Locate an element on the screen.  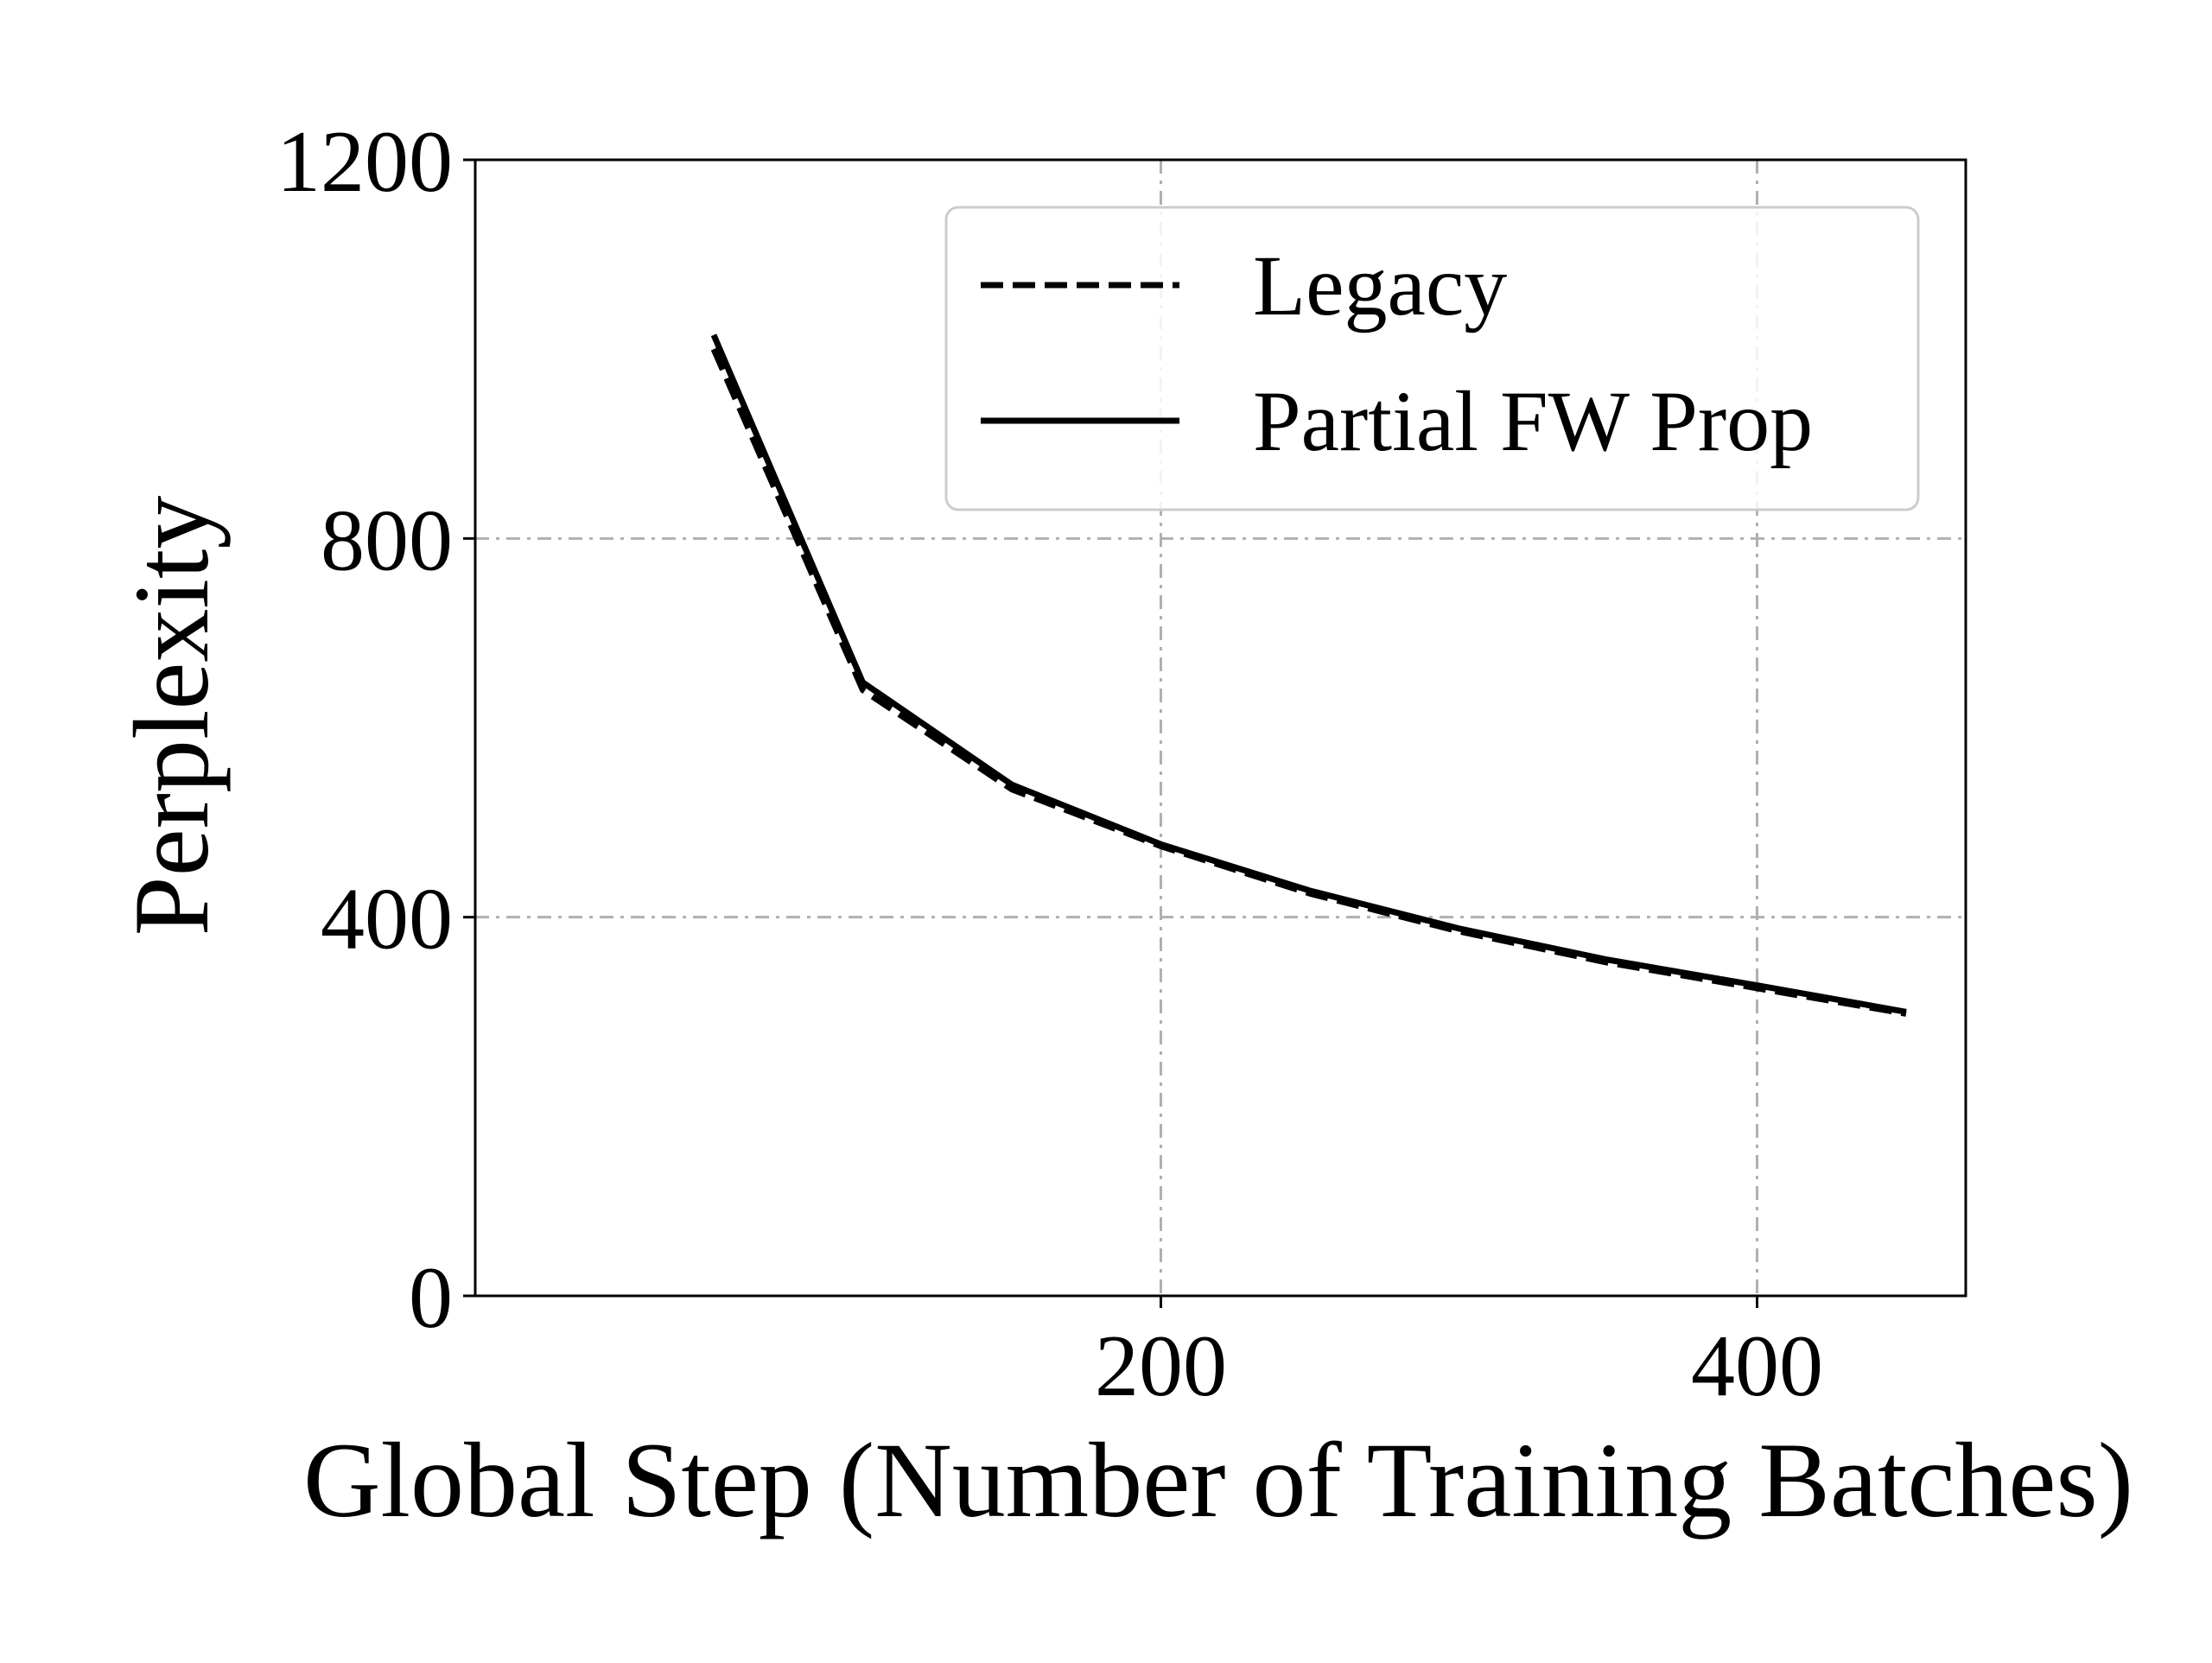
x-tick-label: 200 is located at coordinates (1161, 1366).